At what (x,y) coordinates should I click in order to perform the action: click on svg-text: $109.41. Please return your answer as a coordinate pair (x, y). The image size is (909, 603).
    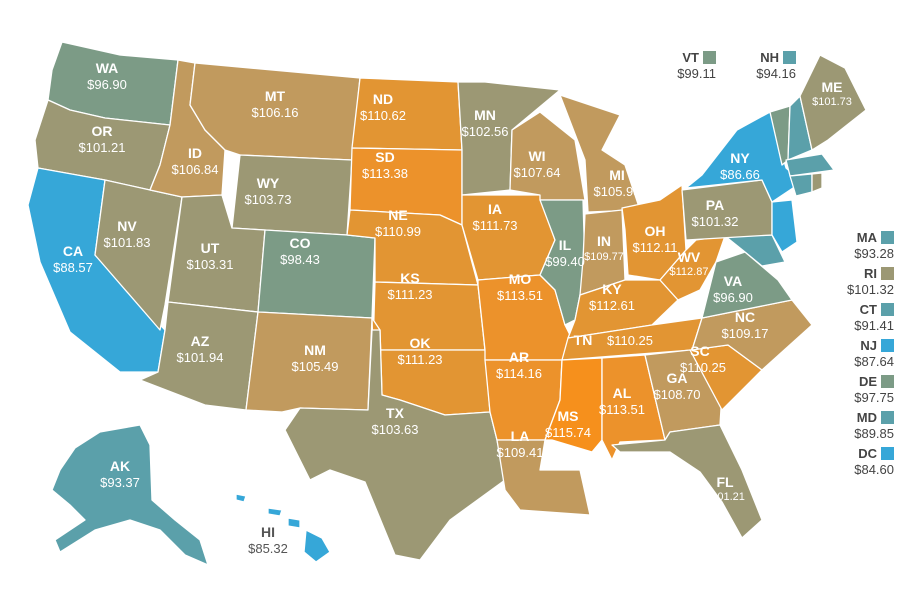
    Looking at the image, I should click on (520, 452).